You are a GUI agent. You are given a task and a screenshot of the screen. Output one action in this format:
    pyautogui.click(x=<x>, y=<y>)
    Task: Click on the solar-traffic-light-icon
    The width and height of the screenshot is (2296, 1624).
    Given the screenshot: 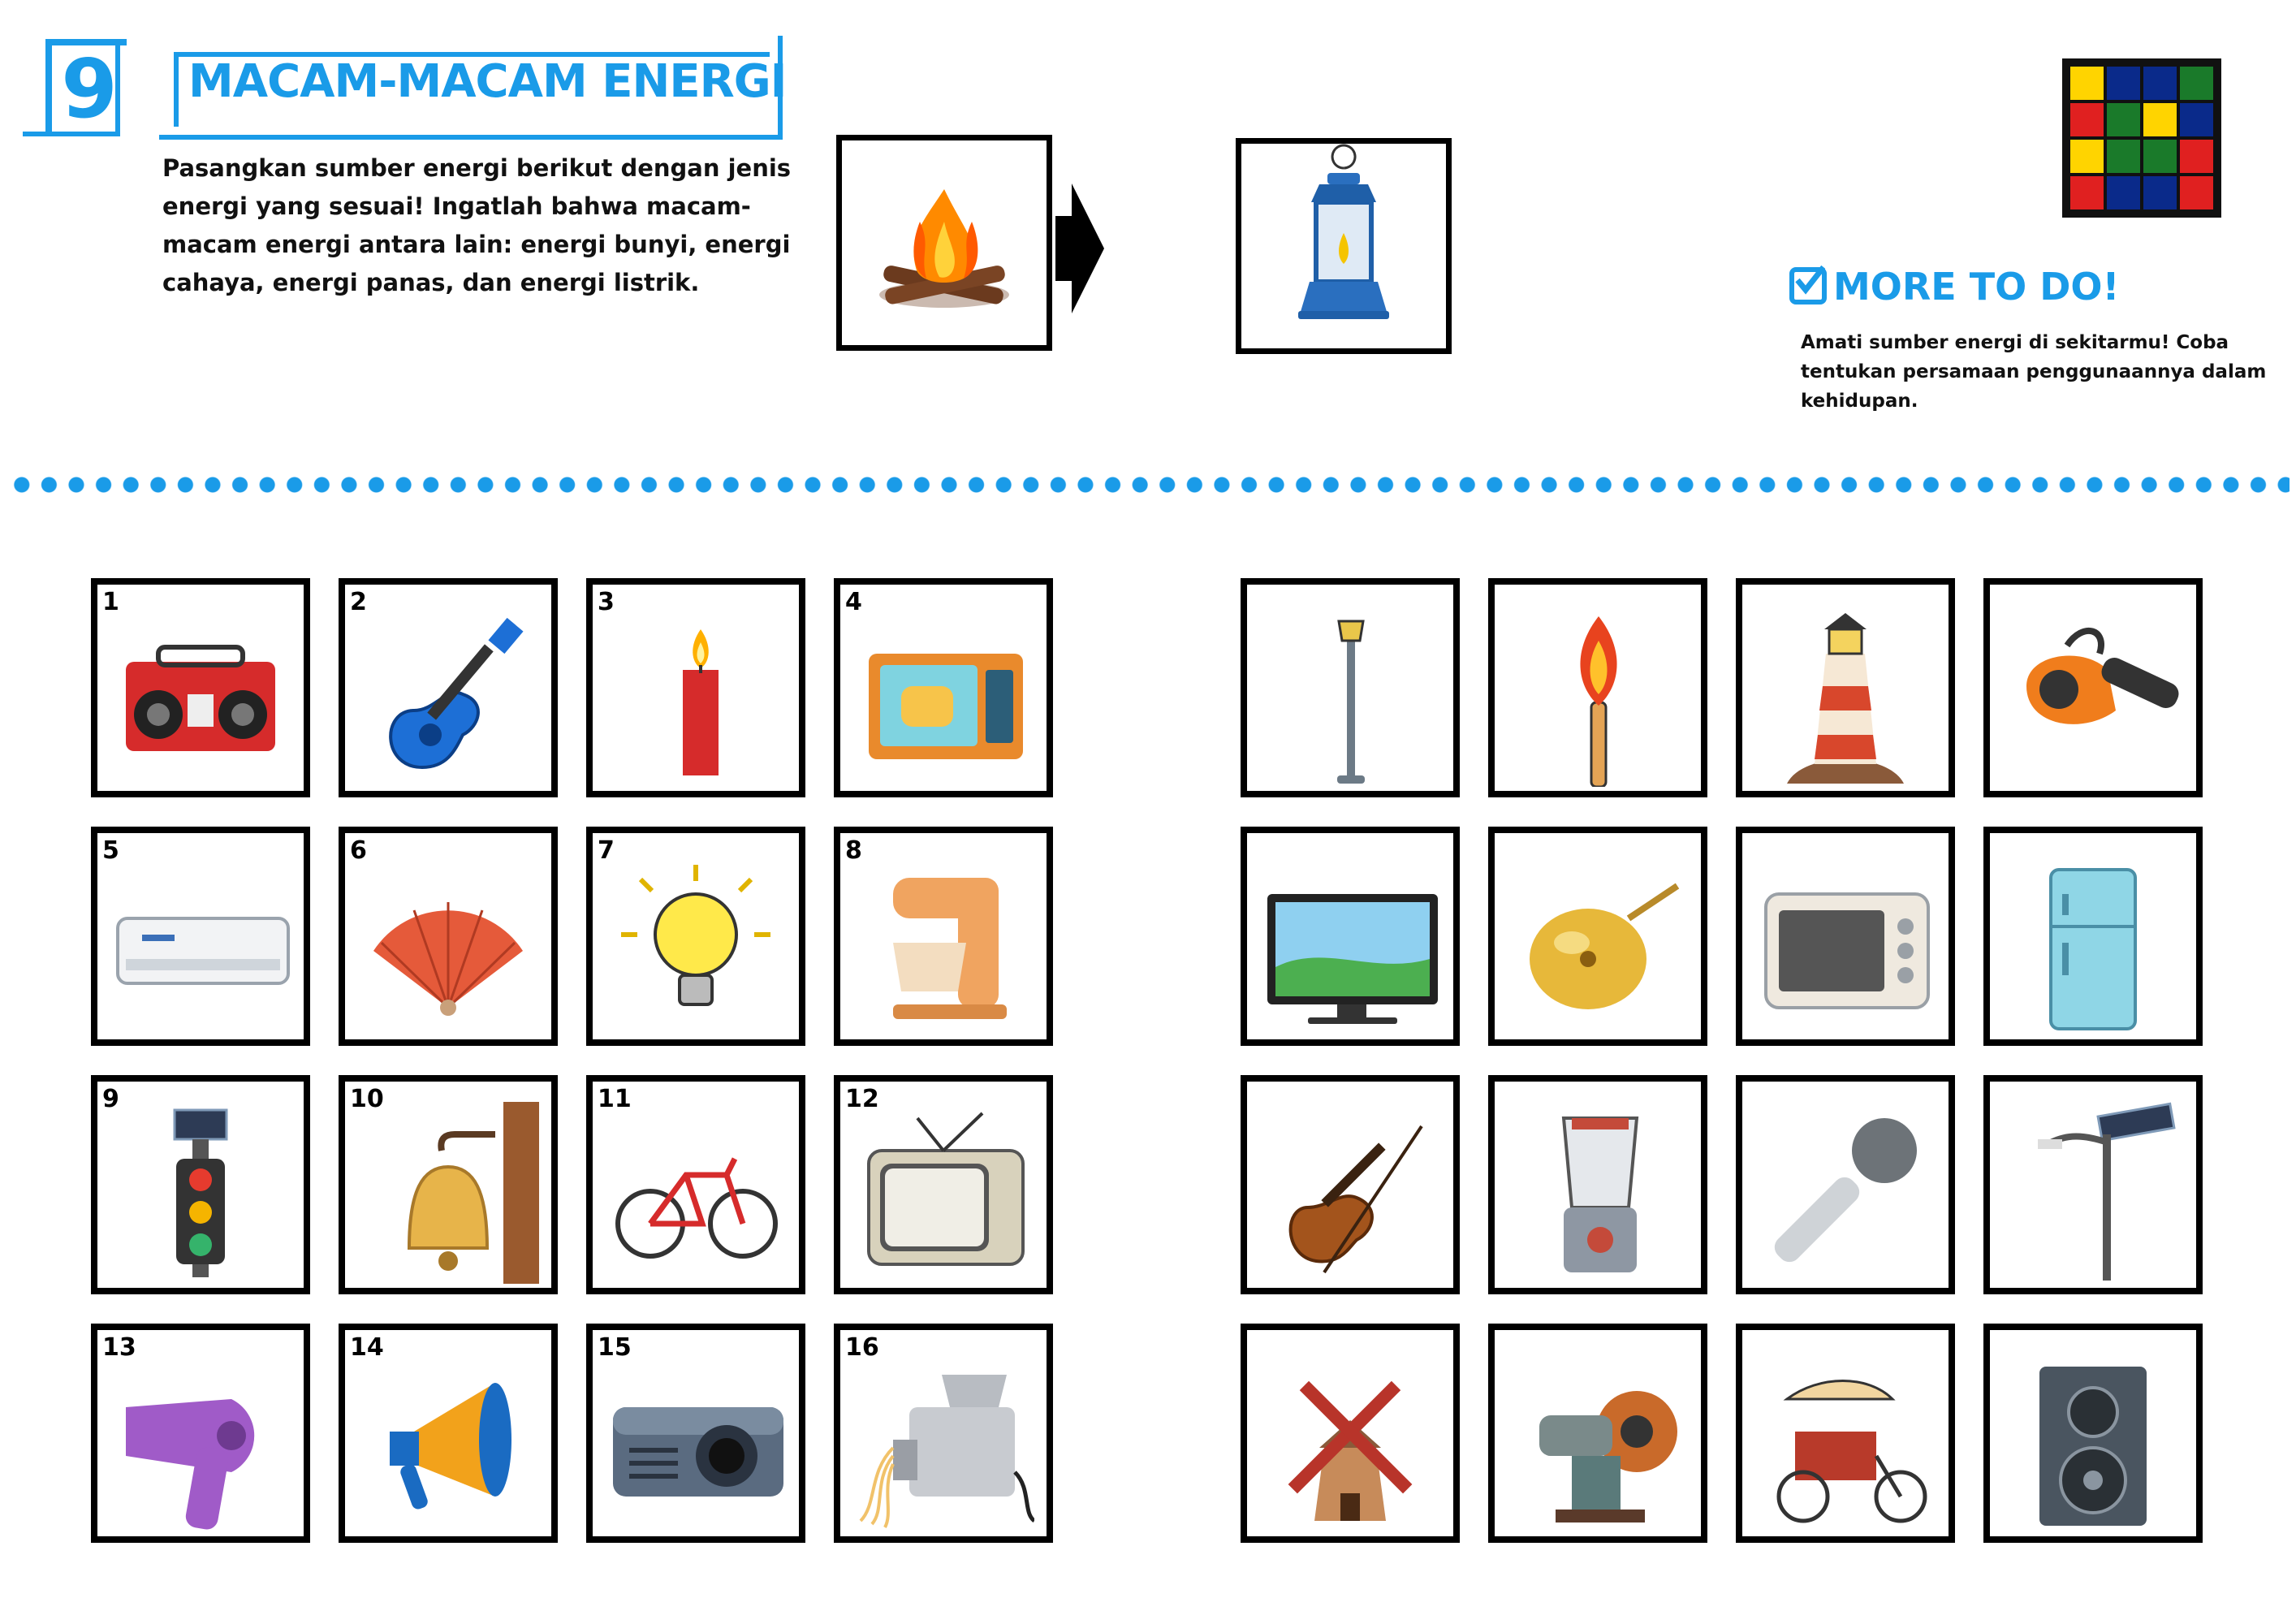 What is the action you would take?
    pyautogui.click(x=201, y=1192)
    